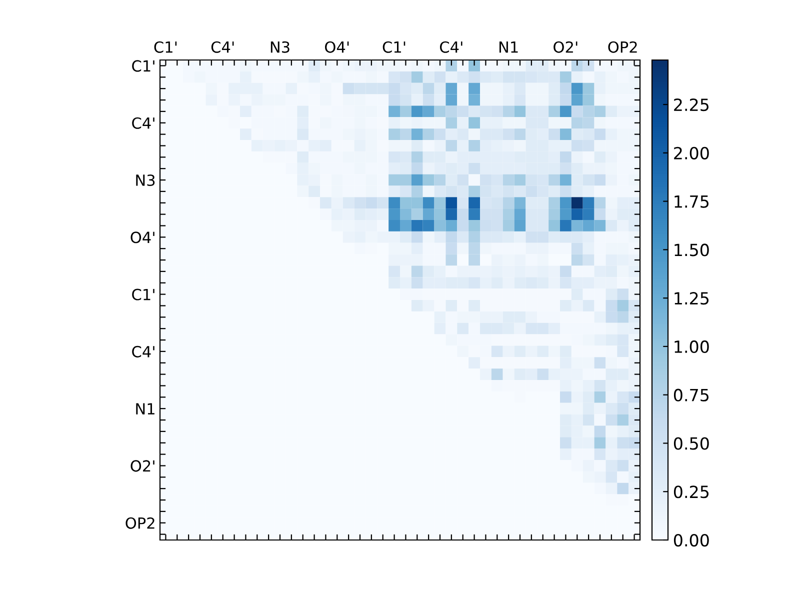  I want to click on color-bar-label: 2.00, so click(691, 153).